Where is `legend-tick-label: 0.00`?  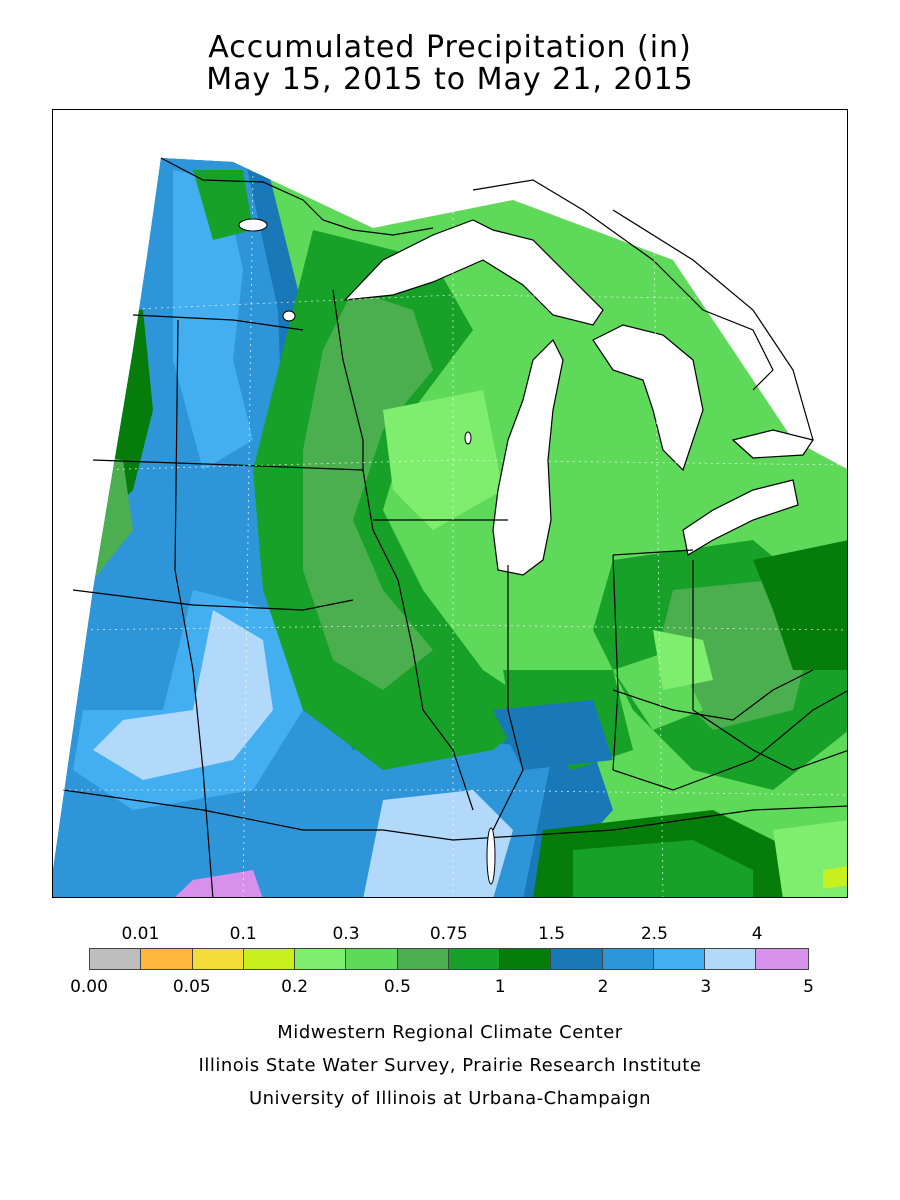 legend-tick-label: 0.00 is located at coordinates (89, 987).